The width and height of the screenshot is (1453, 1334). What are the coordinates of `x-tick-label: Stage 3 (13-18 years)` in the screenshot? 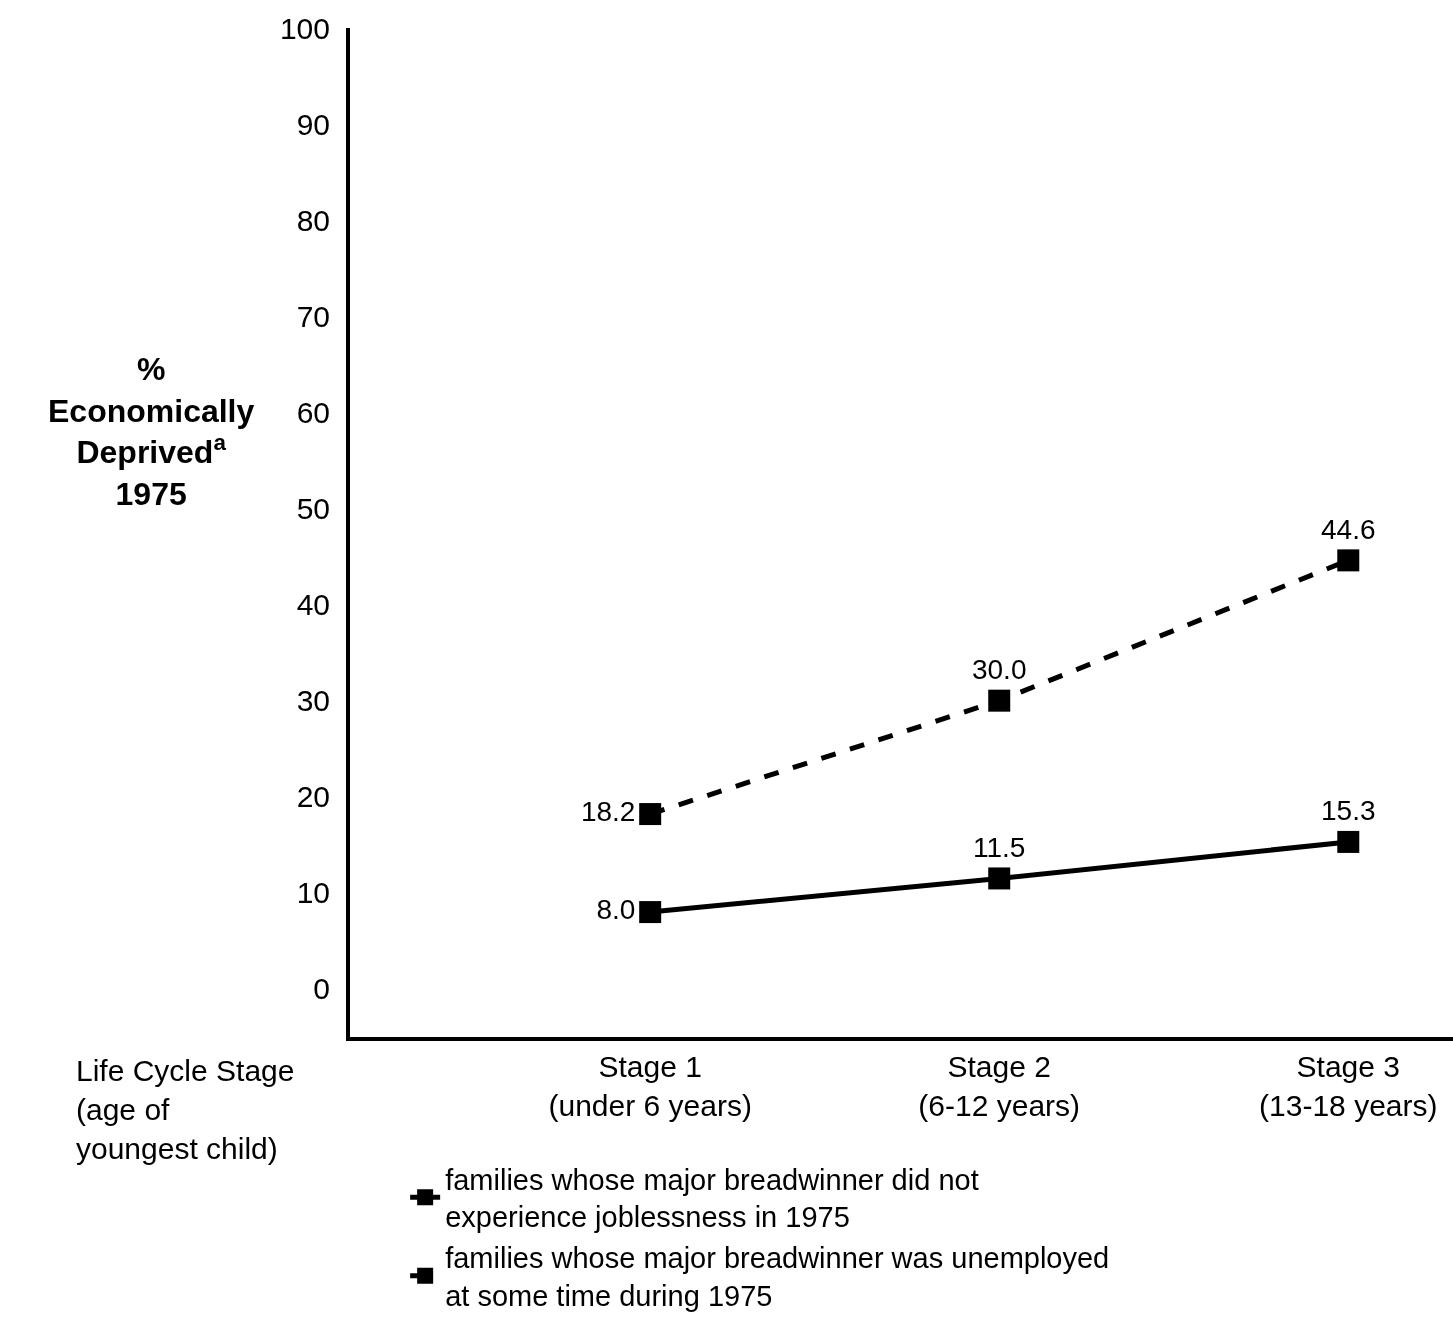 It's located at (1348, 1086).